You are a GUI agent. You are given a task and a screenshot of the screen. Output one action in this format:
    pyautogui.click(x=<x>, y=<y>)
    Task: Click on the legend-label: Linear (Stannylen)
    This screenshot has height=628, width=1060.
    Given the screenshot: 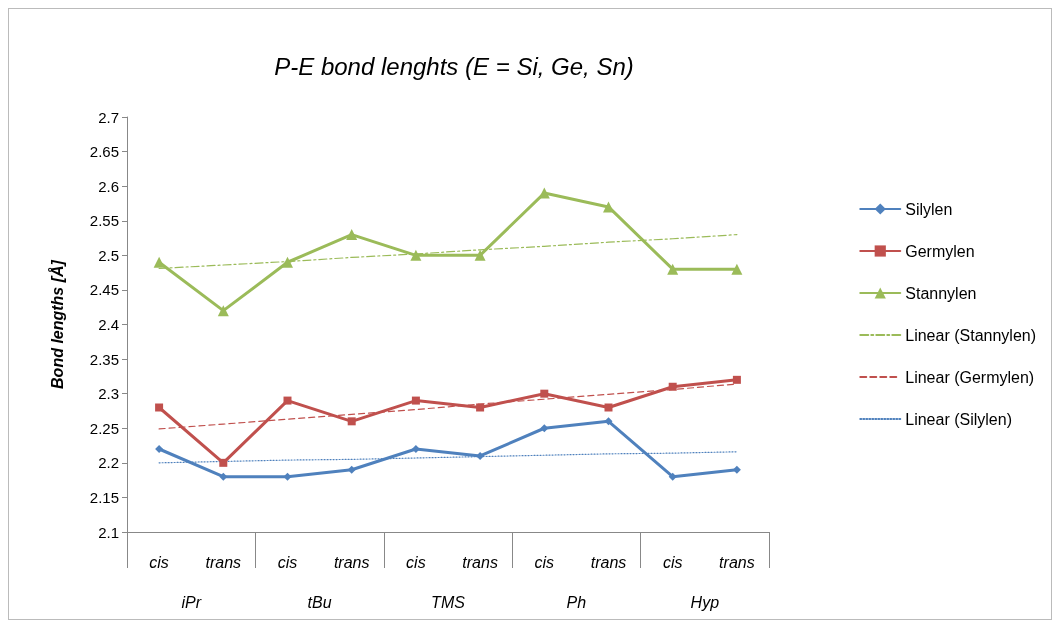 What is the action you would take?
    pyautogui.click(x=971, y=335)
    